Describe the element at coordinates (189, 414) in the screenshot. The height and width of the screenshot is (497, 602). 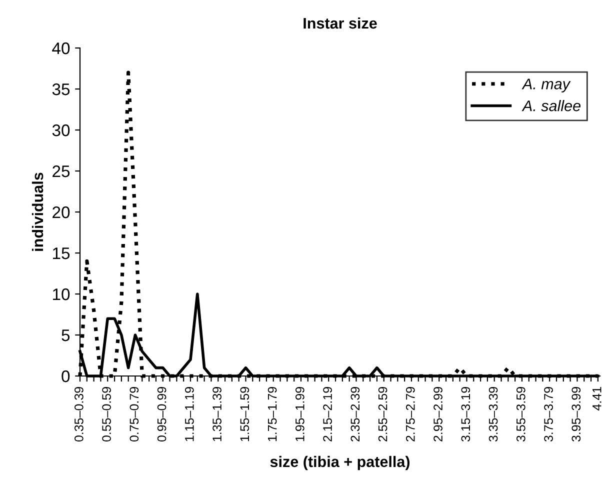
I see `x-tick-label: 1.15–1.19` at that location.